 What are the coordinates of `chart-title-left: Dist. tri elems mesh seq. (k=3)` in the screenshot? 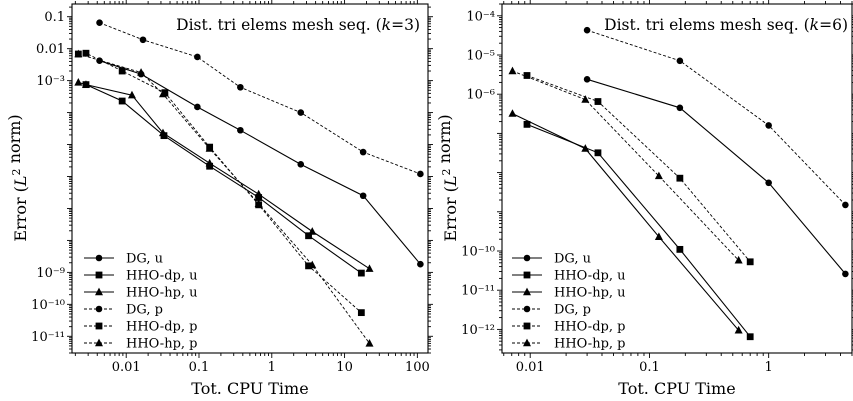 It's located at (298, 25).